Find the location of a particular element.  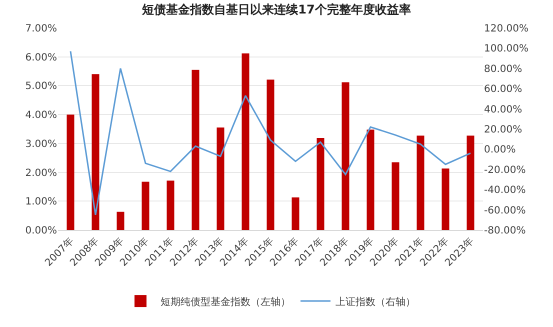

legend-label: 短期纯债型基金指数（左轴） is located at coordinates (225, 302).